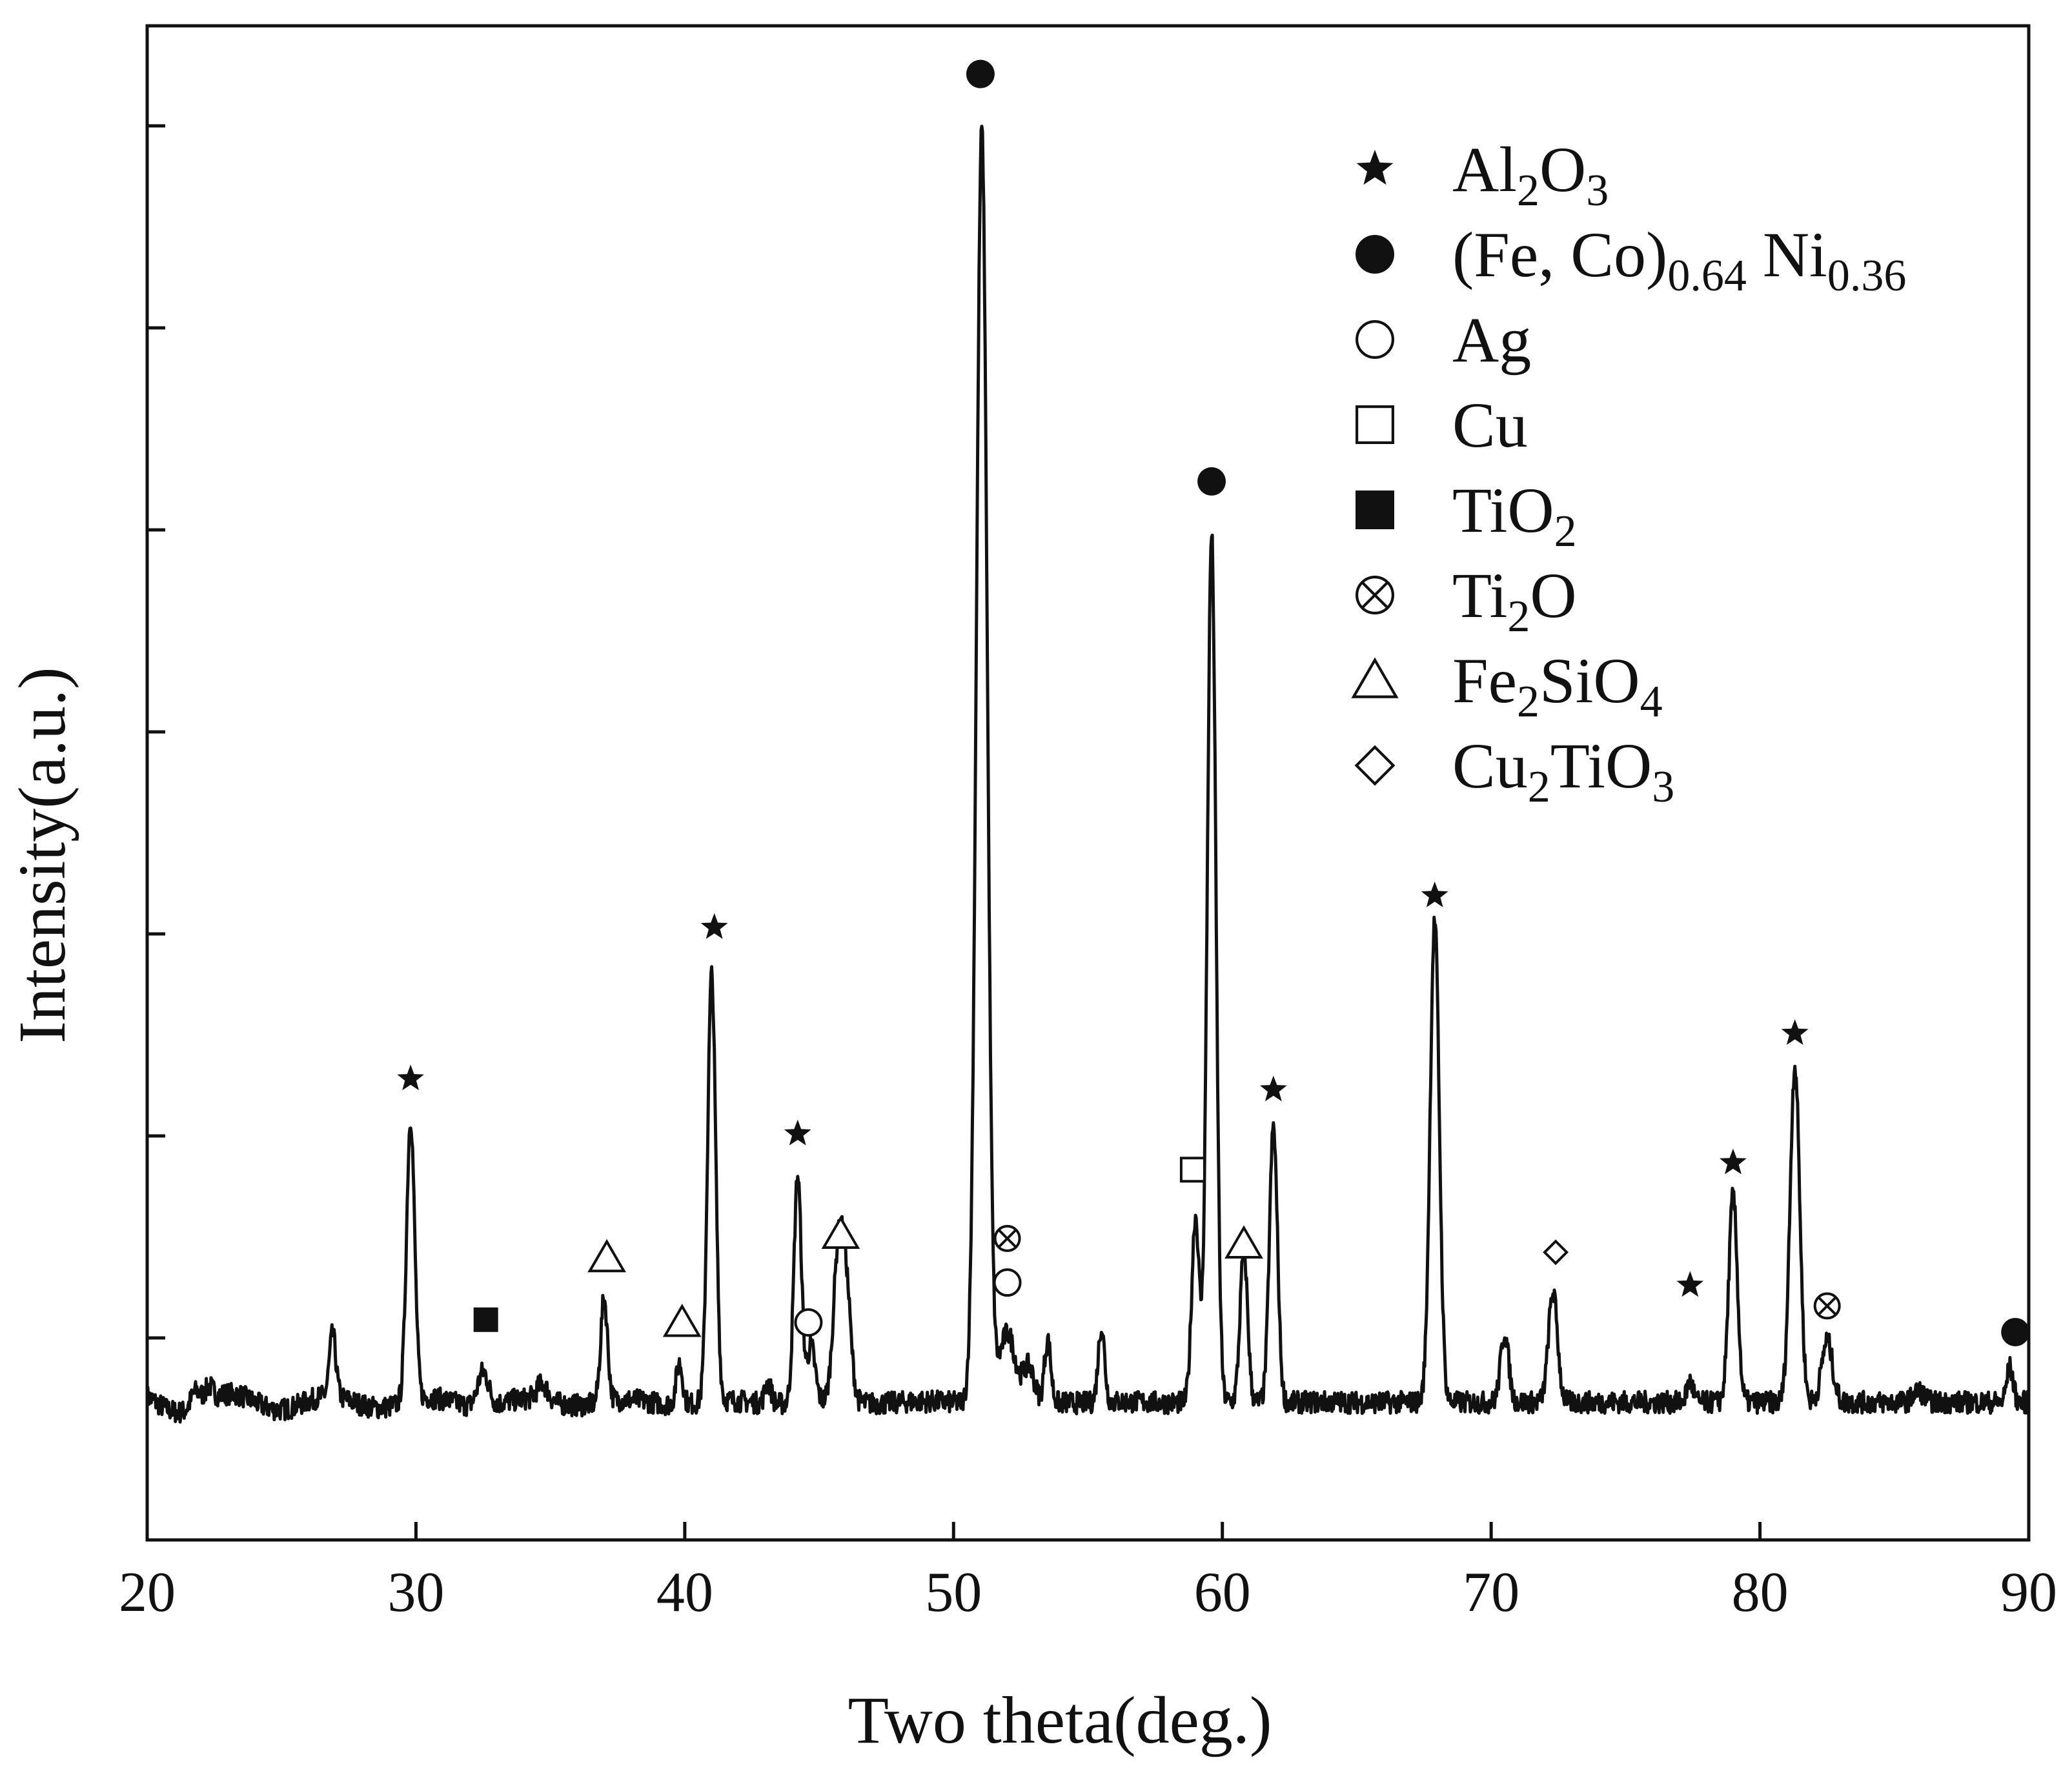 This screenshot has width=2072, height=1771. Describe the element at coordinates (1556, 1252) in the screenshot. I see `peak-marker-open-diamond` at that location.